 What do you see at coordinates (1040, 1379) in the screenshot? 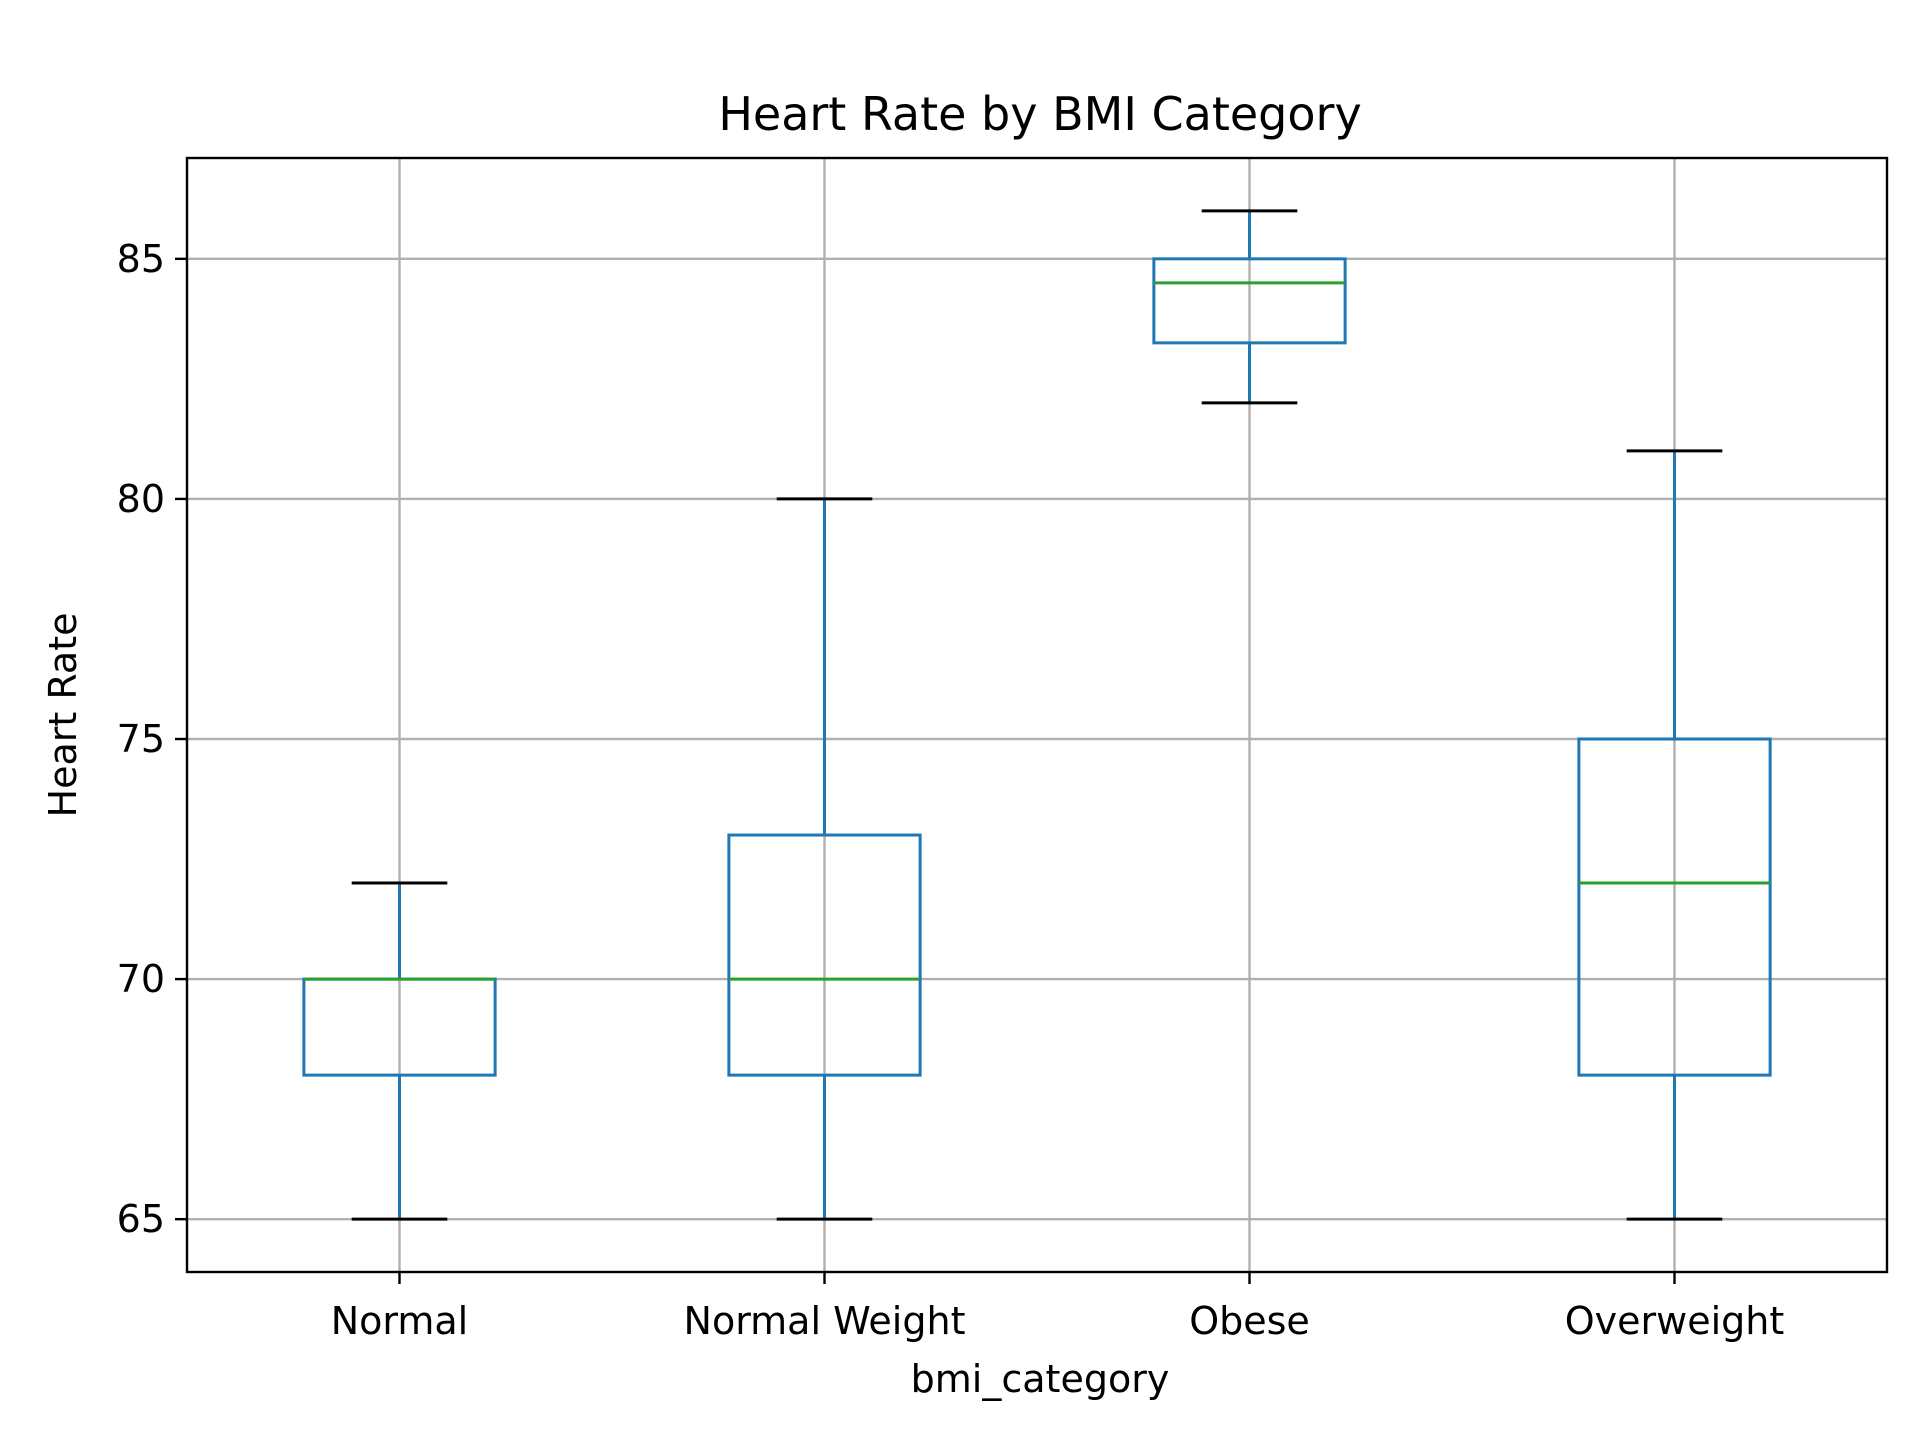
I see `x-axis-label: bmi_category` at bounding box center [1040, 1379].